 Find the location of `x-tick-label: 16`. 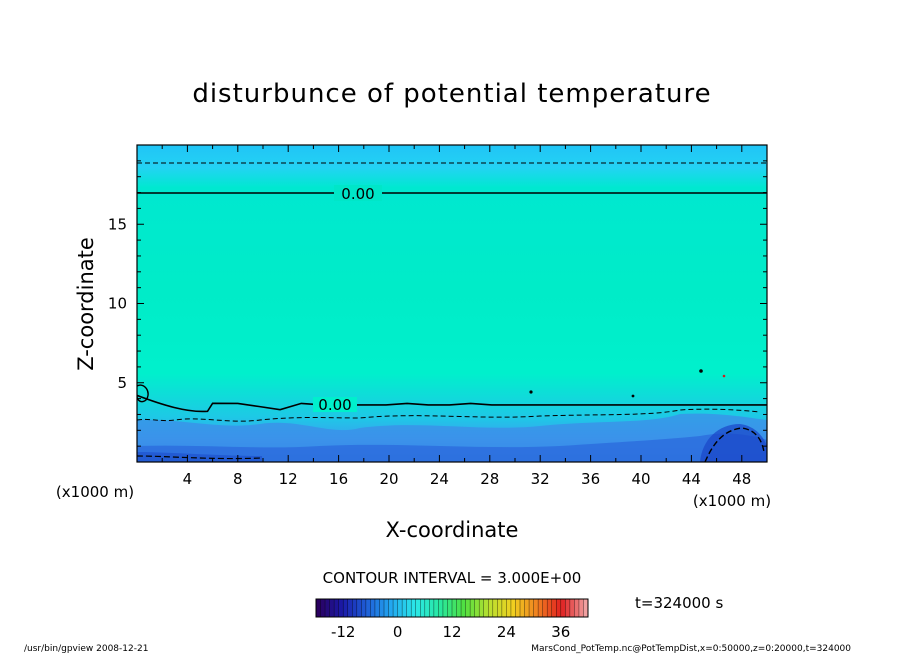

x-tick-label: 16 is located at coordinates (338, 479).